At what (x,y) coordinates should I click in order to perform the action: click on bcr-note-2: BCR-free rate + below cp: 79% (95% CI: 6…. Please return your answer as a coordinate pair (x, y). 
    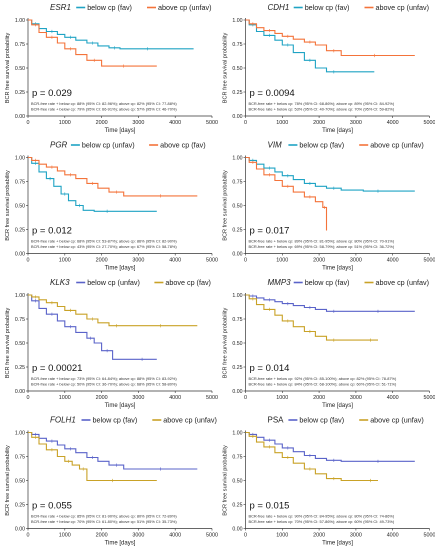
    Looking at the image, I should click on (104, 109).